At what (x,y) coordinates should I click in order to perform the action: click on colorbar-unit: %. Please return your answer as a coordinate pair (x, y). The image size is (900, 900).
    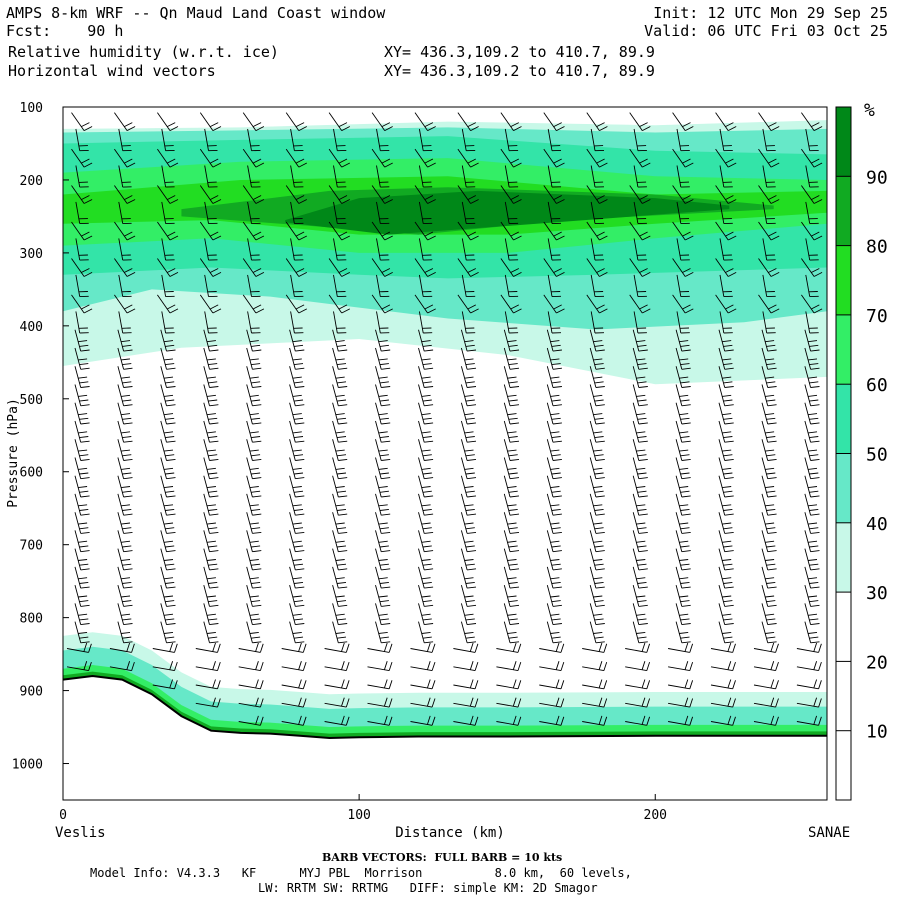
    Looking at the image, I should click on (869, 110).